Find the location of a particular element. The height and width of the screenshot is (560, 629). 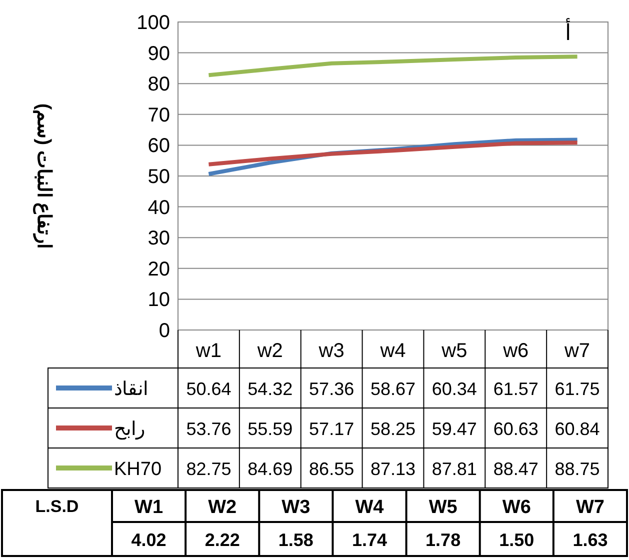

legend-label: رابح is located at coordinates (129, 429).